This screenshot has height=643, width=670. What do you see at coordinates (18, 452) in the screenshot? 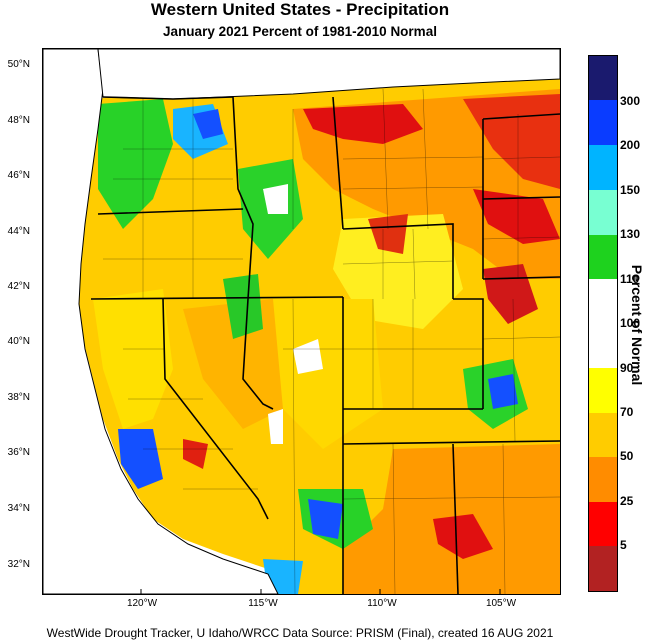
I see `lat-label-36n: 36°N` at bounding box center [18, 452].